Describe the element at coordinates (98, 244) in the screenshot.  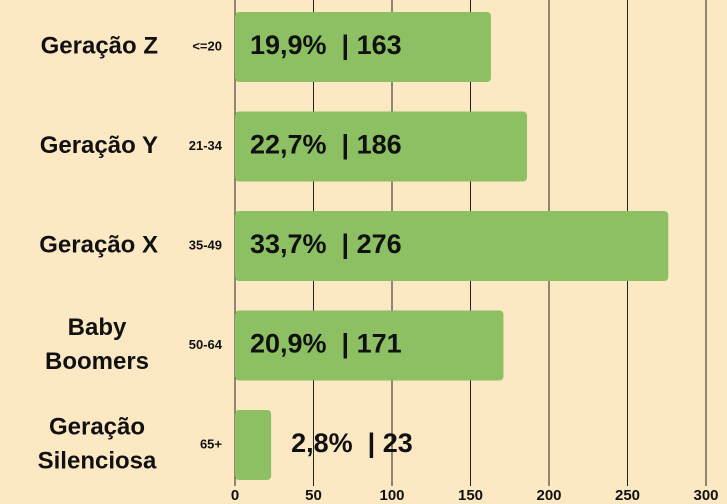
I see `category-label: Geração X` at that location.